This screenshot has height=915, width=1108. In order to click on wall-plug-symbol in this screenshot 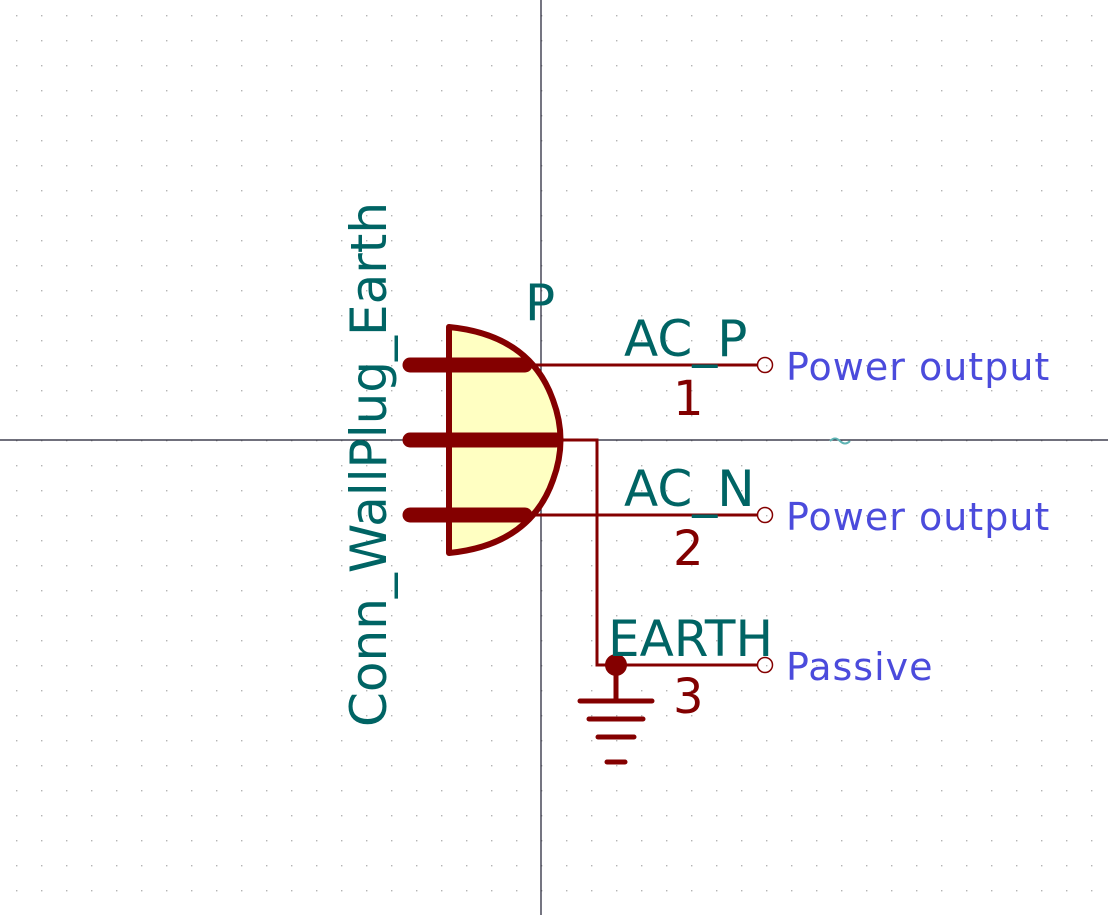, I will do `click(483, 440)`.